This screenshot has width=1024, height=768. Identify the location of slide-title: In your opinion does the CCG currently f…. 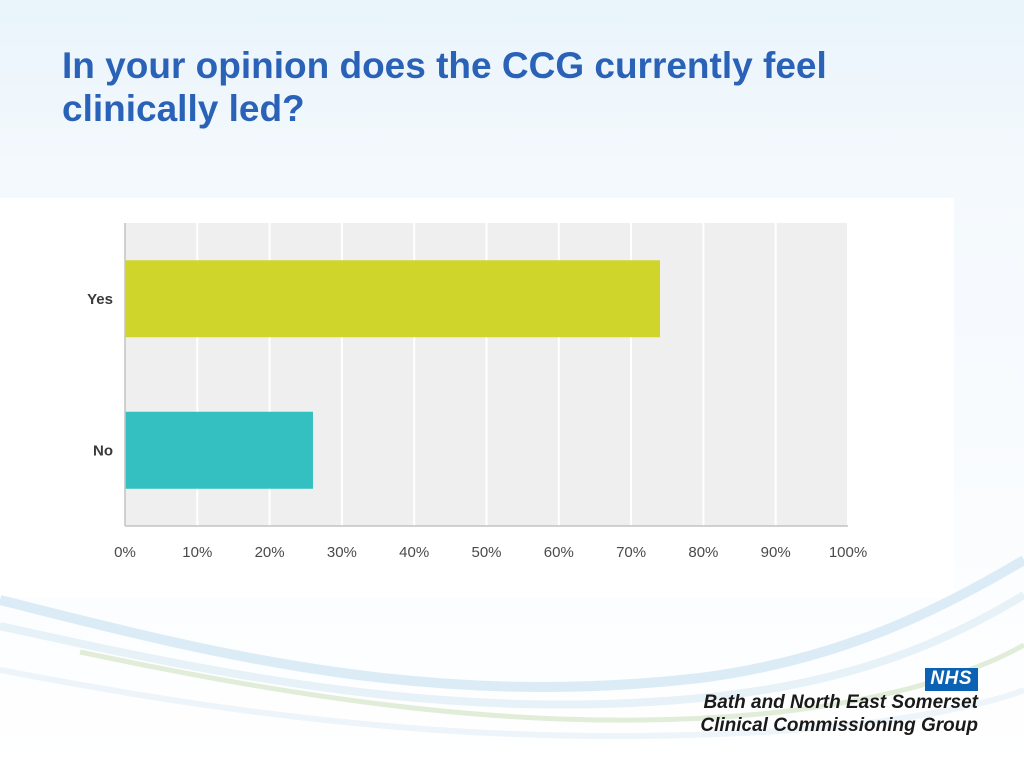
(444, 87).